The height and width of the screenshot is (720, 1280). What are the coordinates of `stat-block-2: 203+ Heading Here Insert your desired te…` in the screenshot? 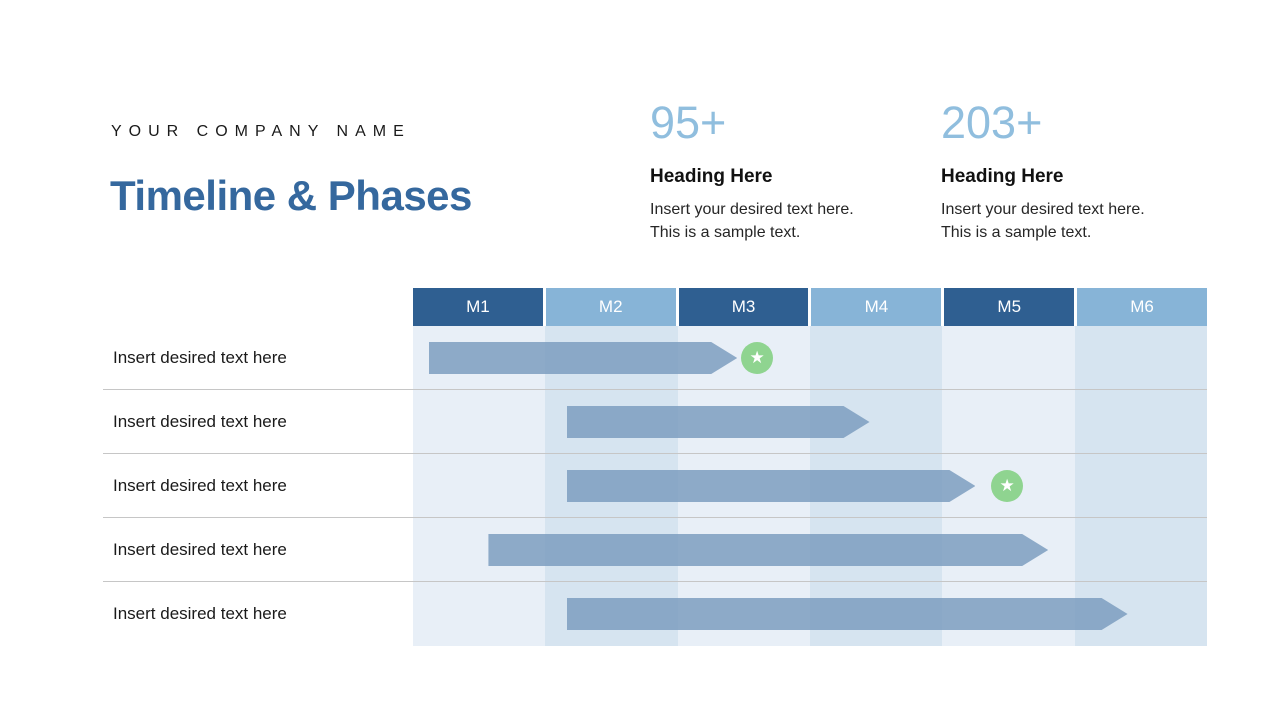 It's located at (1058, 172).